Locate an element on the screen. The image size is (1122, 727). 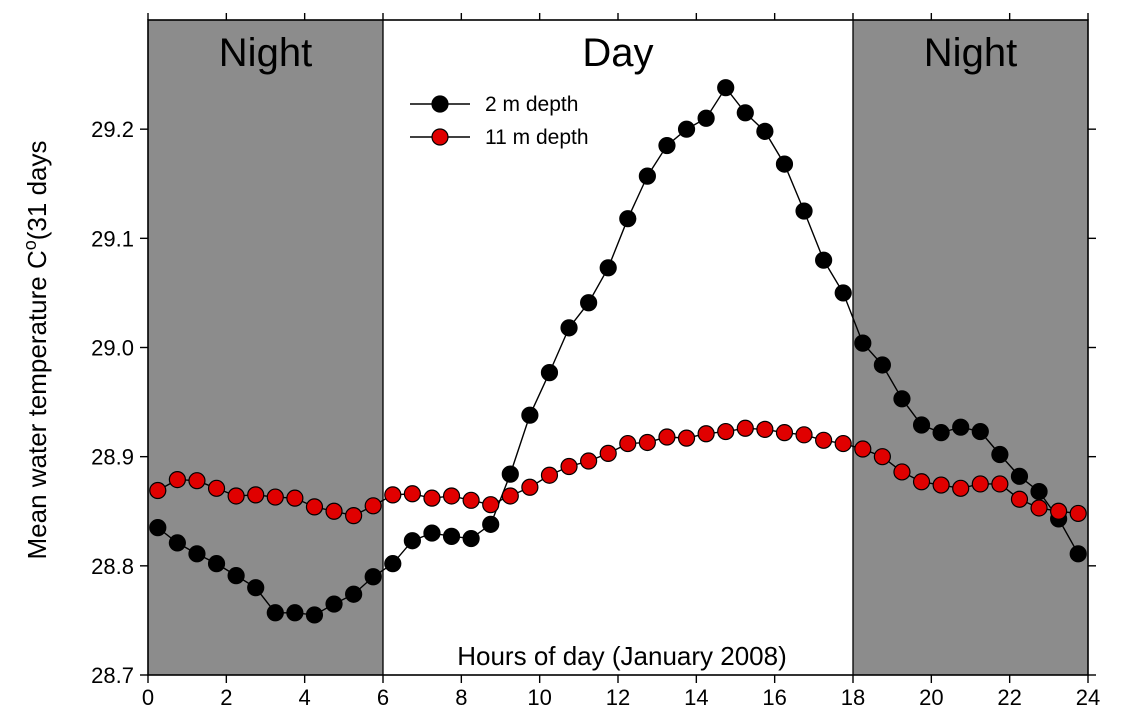
x-tick-label-4: 8 is located at coordinates (461, 697).